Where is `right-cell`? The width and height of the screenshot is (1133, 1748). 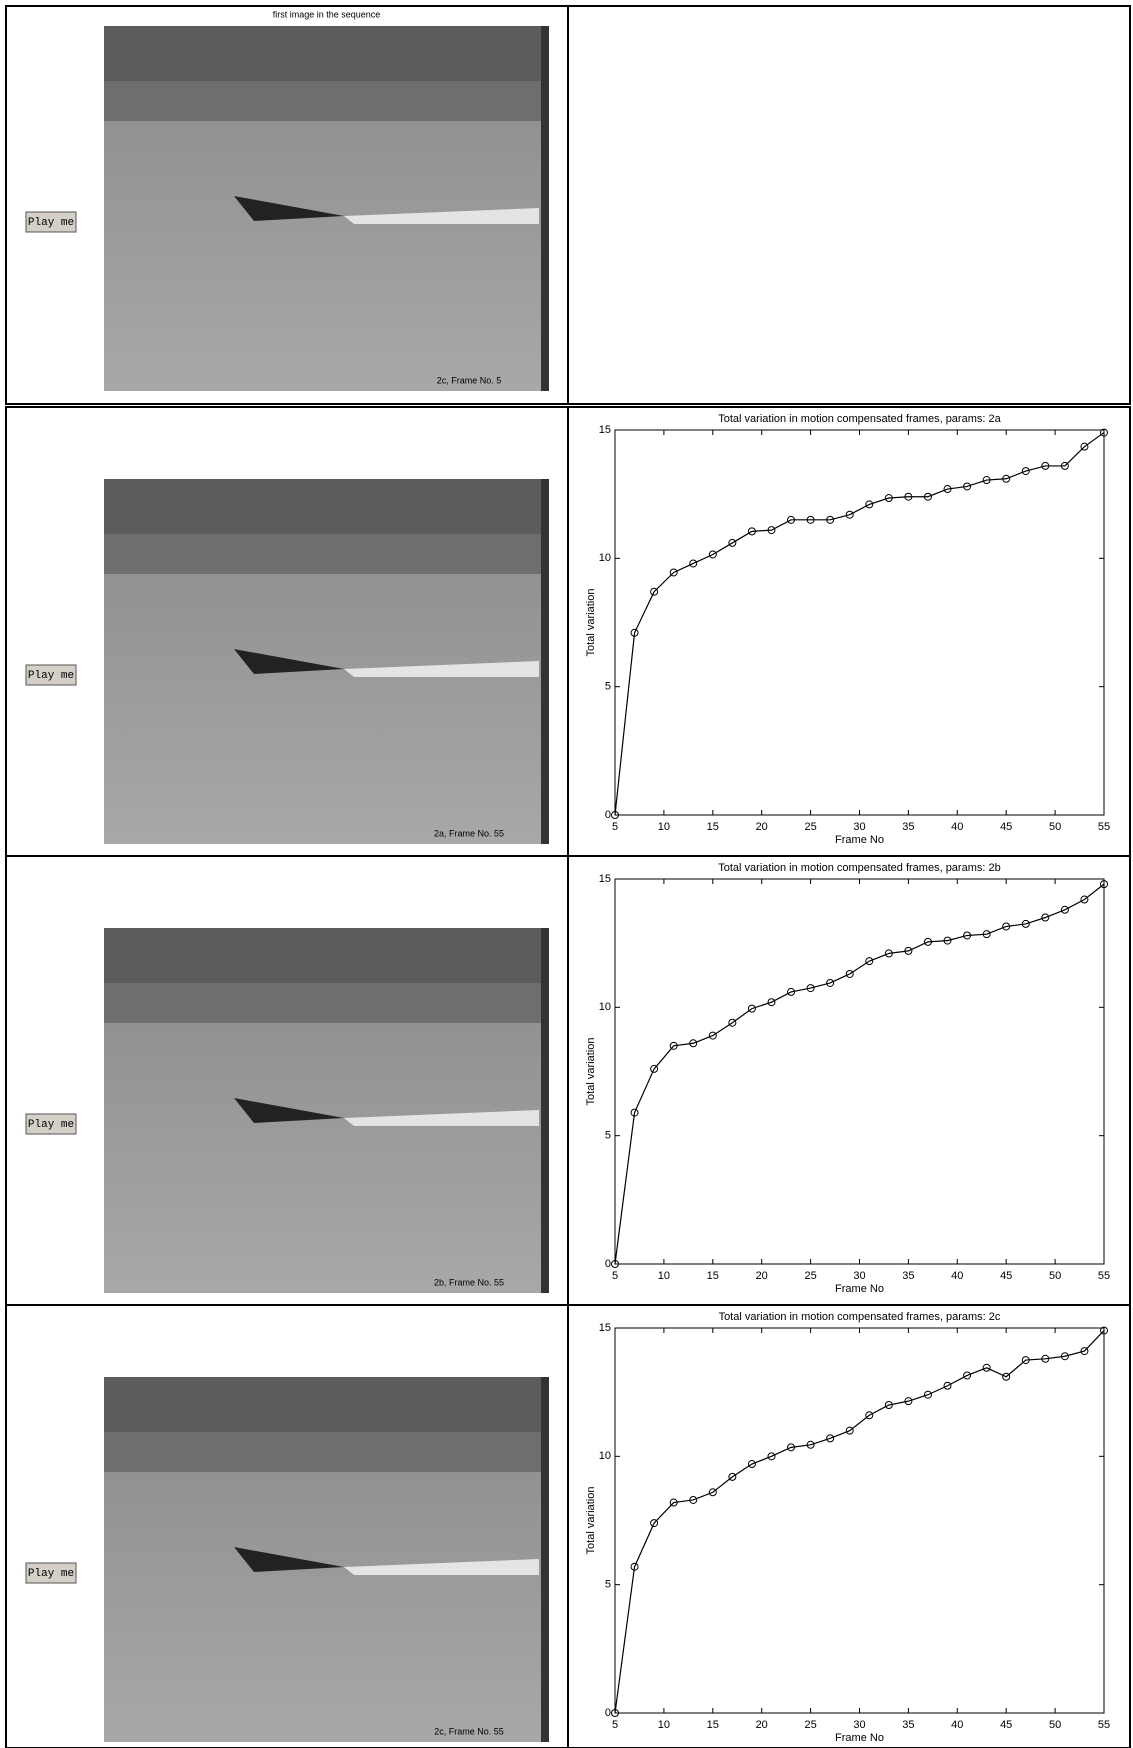
right-cell is located at coordinates (849, 205).